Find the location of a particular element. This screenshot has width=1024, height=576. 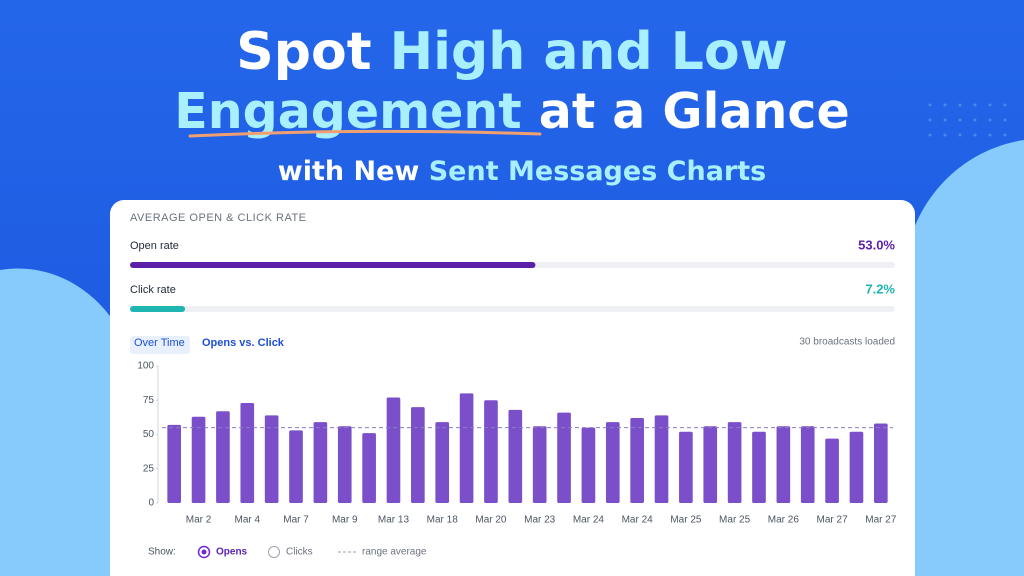

metric-label: Open rate is located at coordinates (154, 246).